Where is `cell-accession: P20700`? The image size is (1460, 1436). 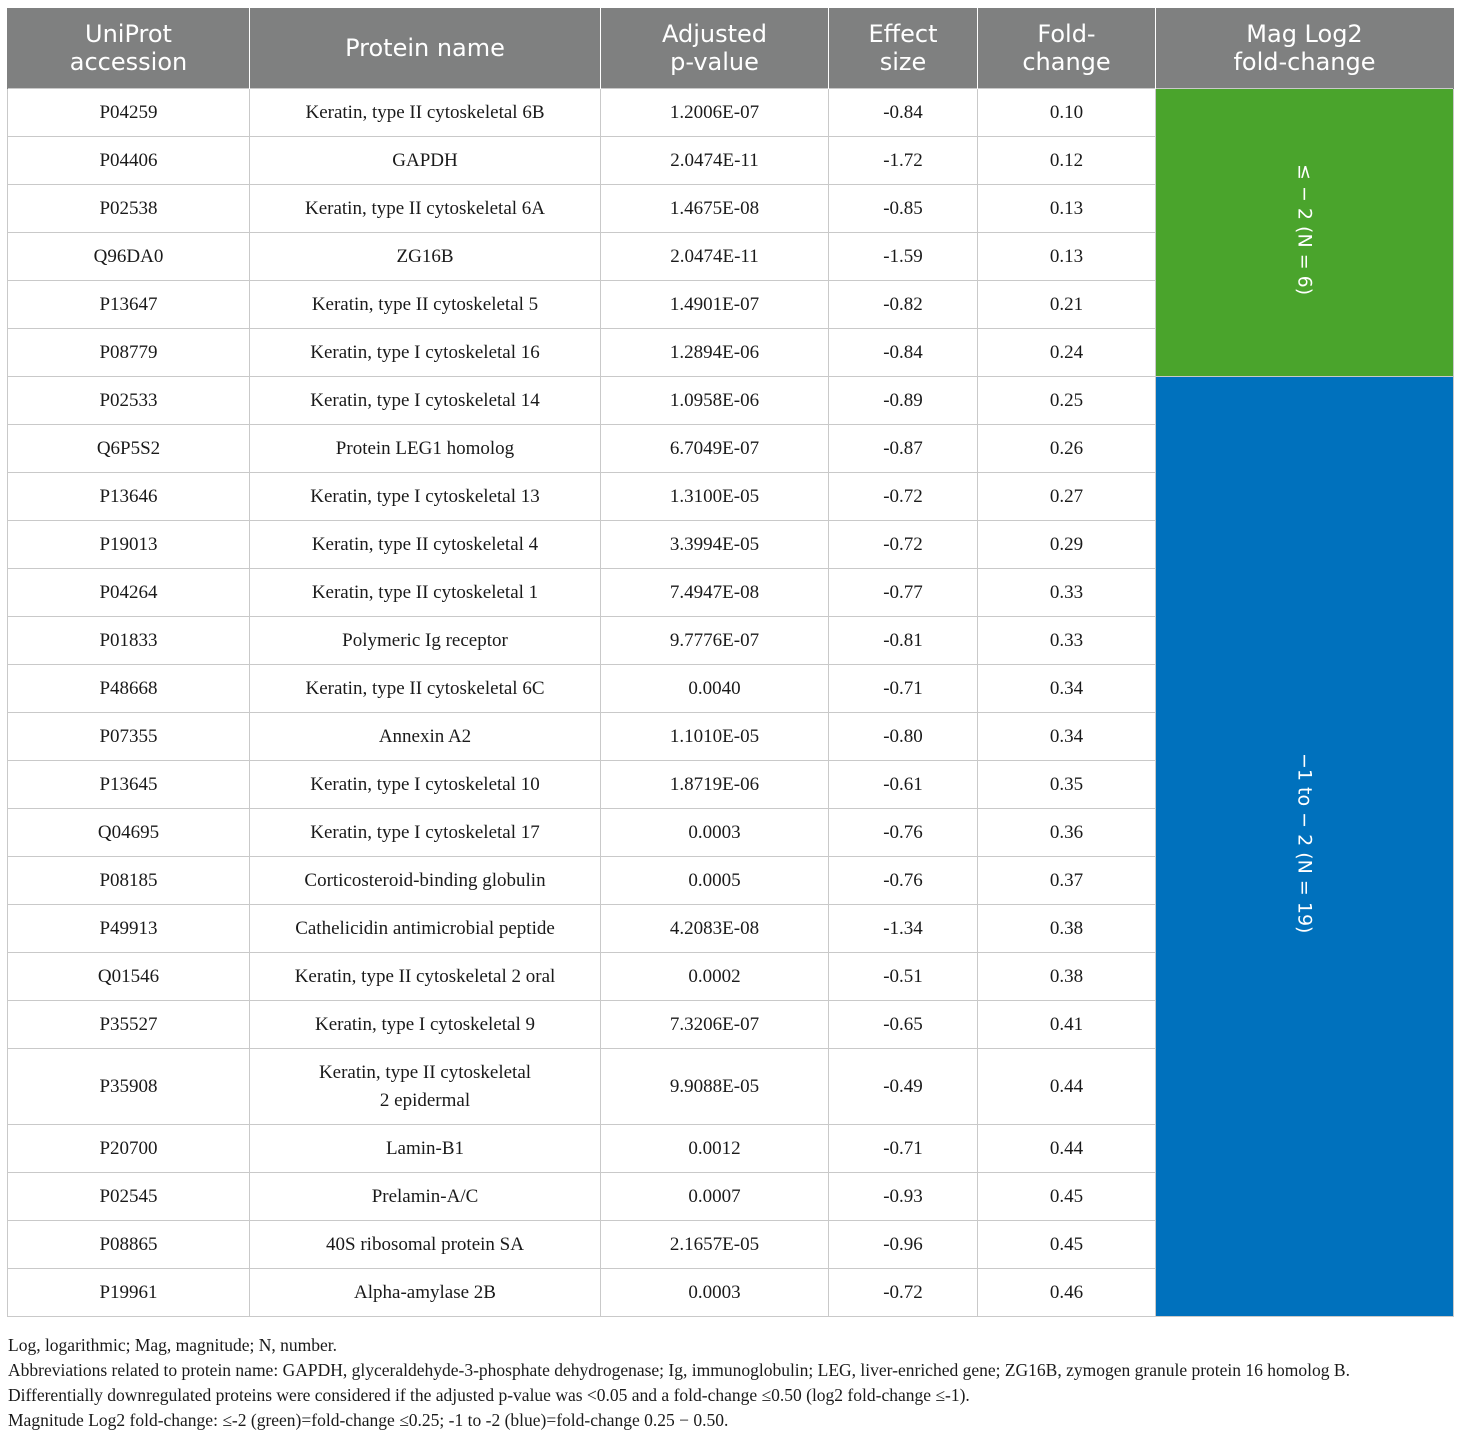
cell-accession: P20700 is located at coordinates (128, 1148).